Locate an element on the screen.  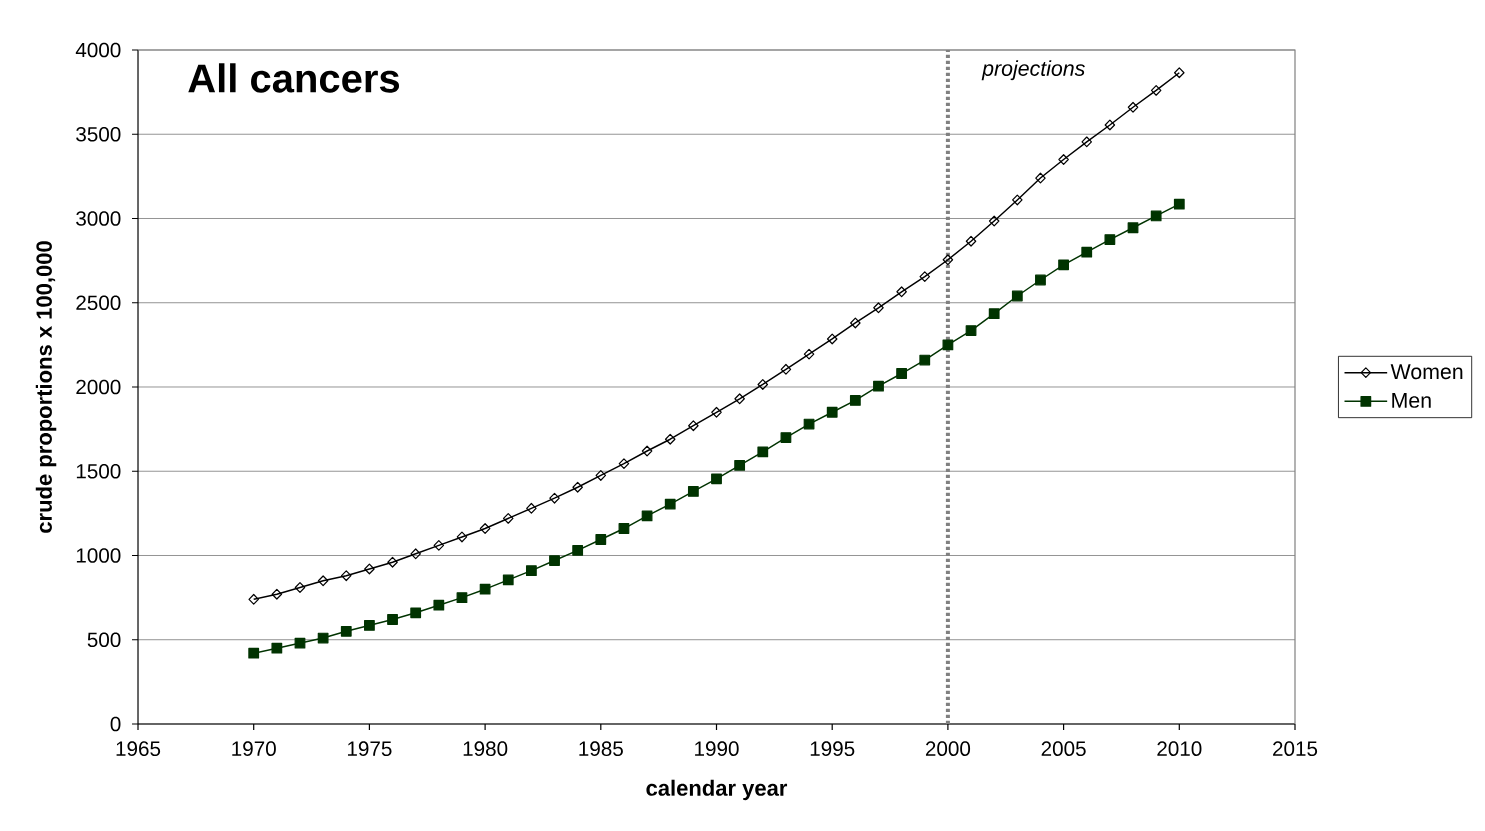
x-tick-label: 1980 is located at coordinates (485, 748).